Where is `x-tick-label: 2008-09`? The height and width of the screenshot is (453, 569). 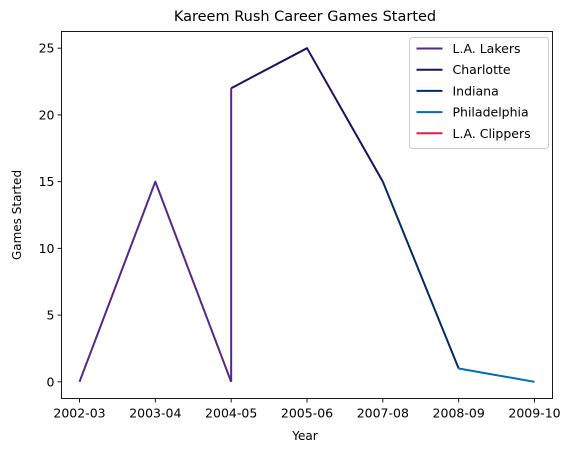 x-tick-label: 2008-09 is located at coordinates (459, 413).